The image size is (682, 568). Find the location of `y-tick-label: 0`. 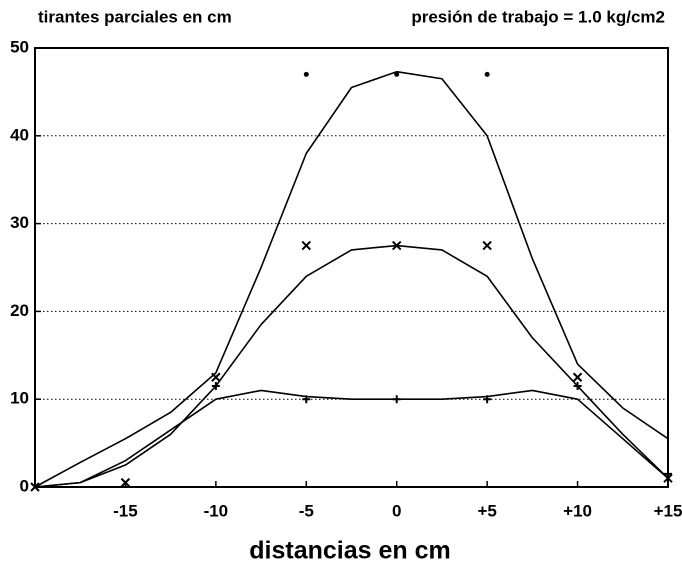

y-tick-label: 0 is located at coordinates (24, 485).